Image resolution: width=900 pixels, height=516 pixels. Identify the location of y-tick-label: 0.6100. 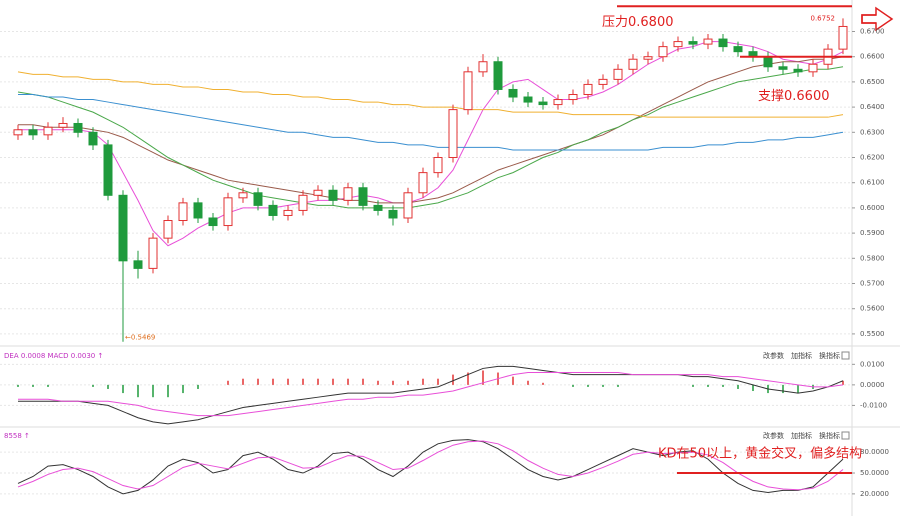
(872, 183).